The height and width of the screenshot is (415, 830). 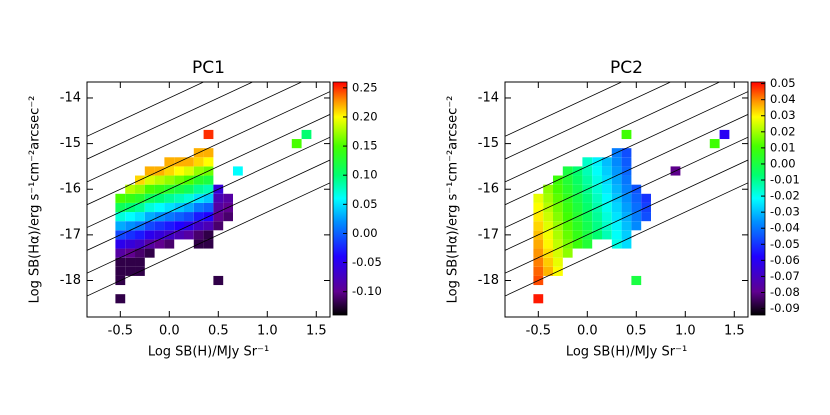 What do you see at coordinates (70, 143) in the screenshot?
I see `y-tick-label: -15` at bounding box center [70, 143].